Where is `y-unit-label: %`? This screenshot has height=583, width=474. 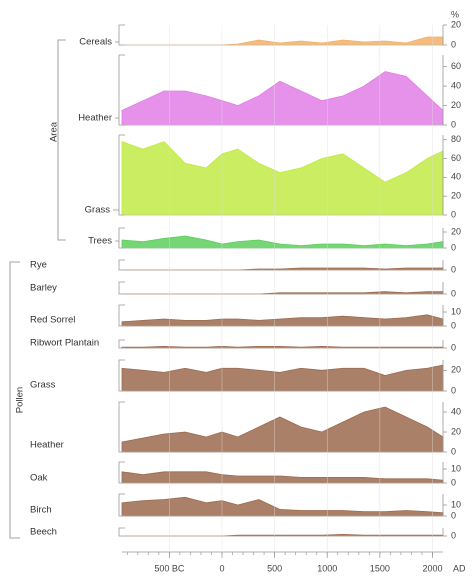 y-unit-label: % is located at coordinates (455, 14).